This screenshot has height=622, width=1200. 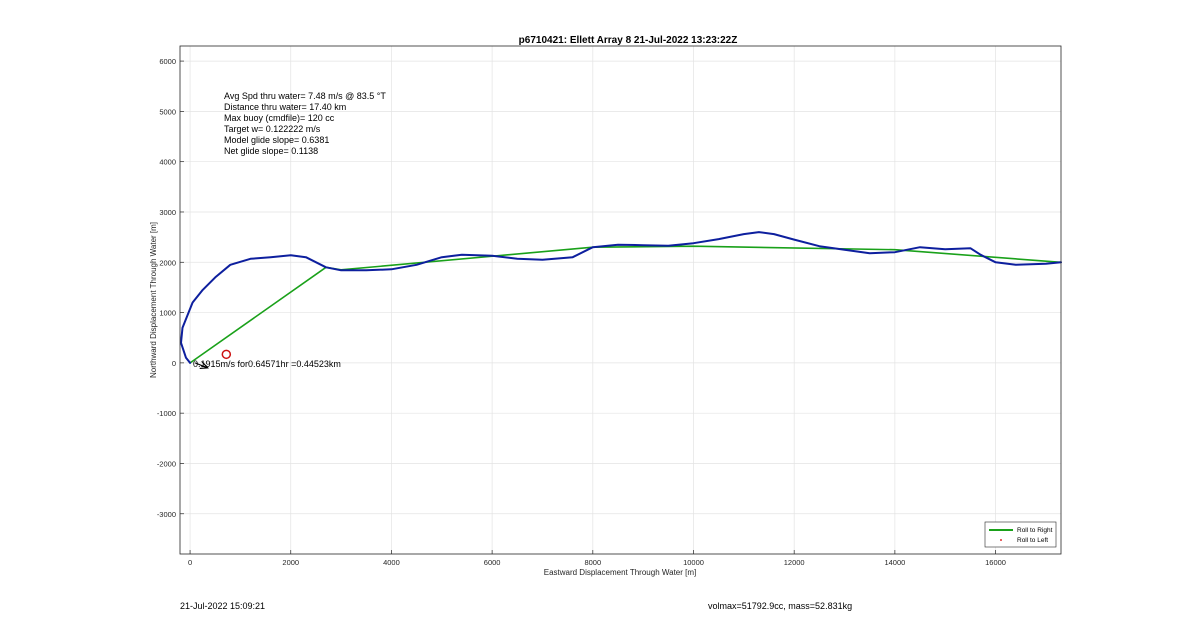 What do you see at coordinates (174, 363) in the screenshot?
I see `y-tick-label: 0` at bounding box center [174, 363].